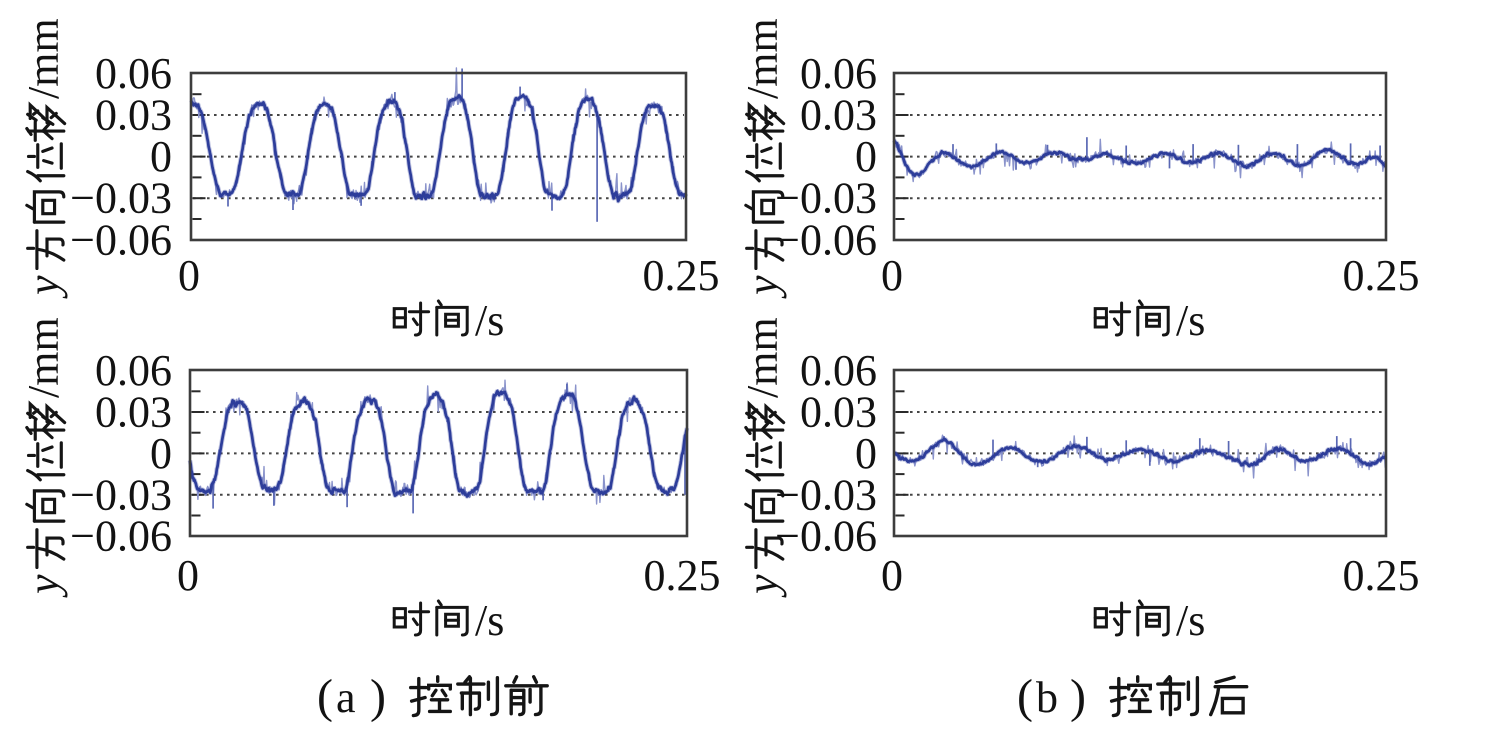 This screenshot has width=1494, height=742. I want to click on svg-text: b, so click(1047, 697).